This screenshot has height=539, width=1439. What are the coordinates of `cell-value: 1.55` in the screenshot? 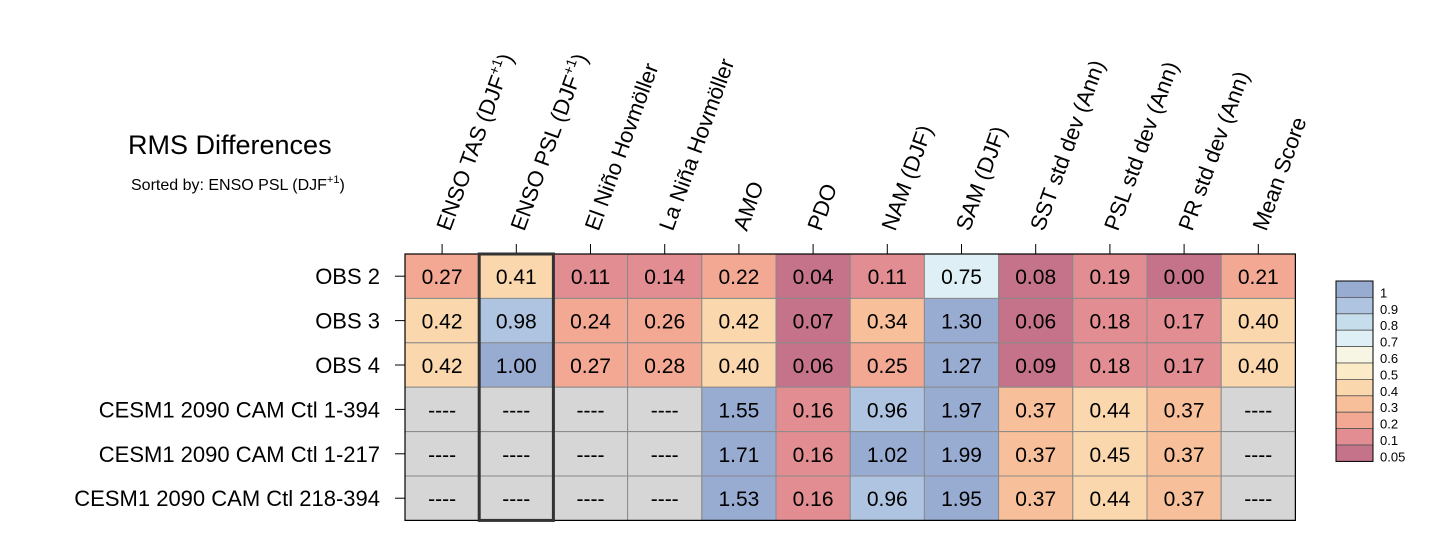 It's located at (738, 410).